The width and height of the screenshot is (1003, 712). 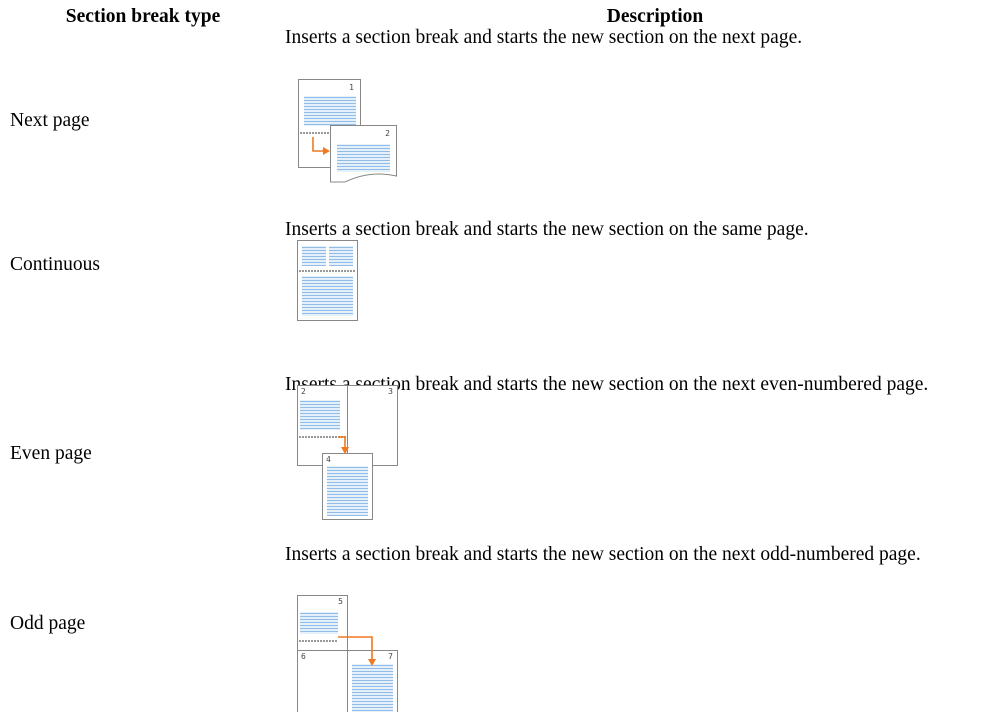 What do you see at coordinates (50, 120) in the screenshot?
I see `break-type: Next page` at bounding box center [50, 120].